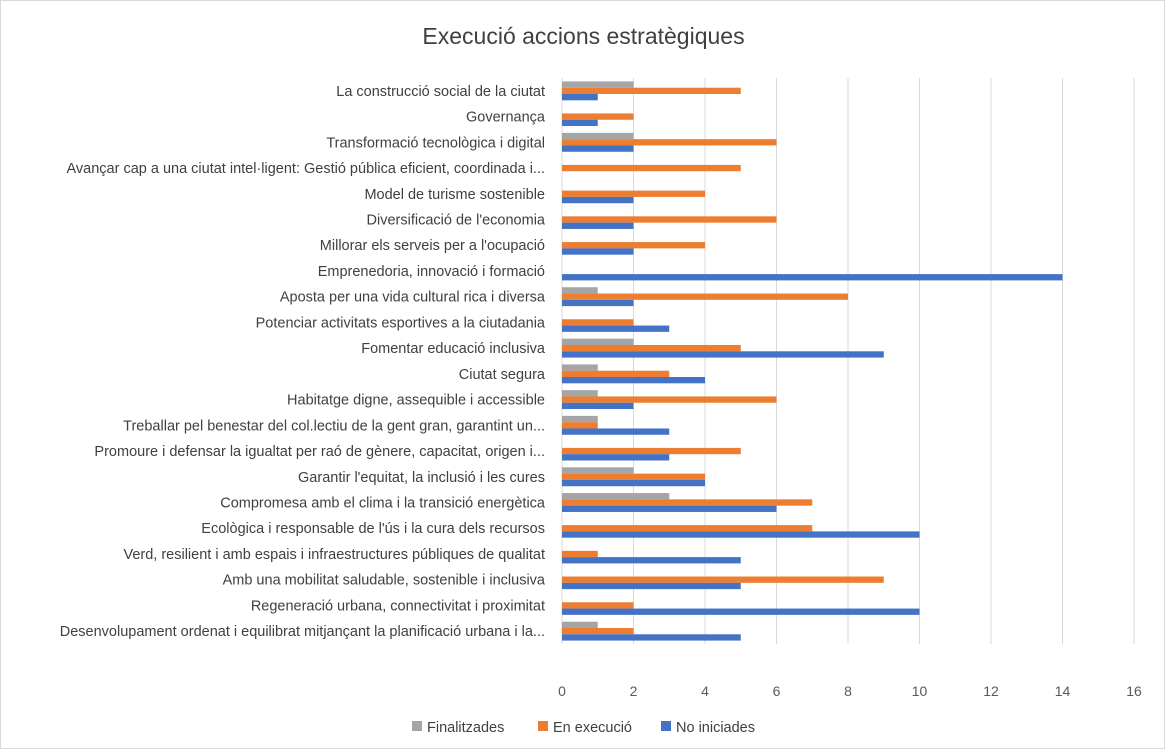  What do you see at coordinates (435, 143) in the screenshot?
I see `category-label: Transformació tecnològica i digital` at bounding box center [435, 143].